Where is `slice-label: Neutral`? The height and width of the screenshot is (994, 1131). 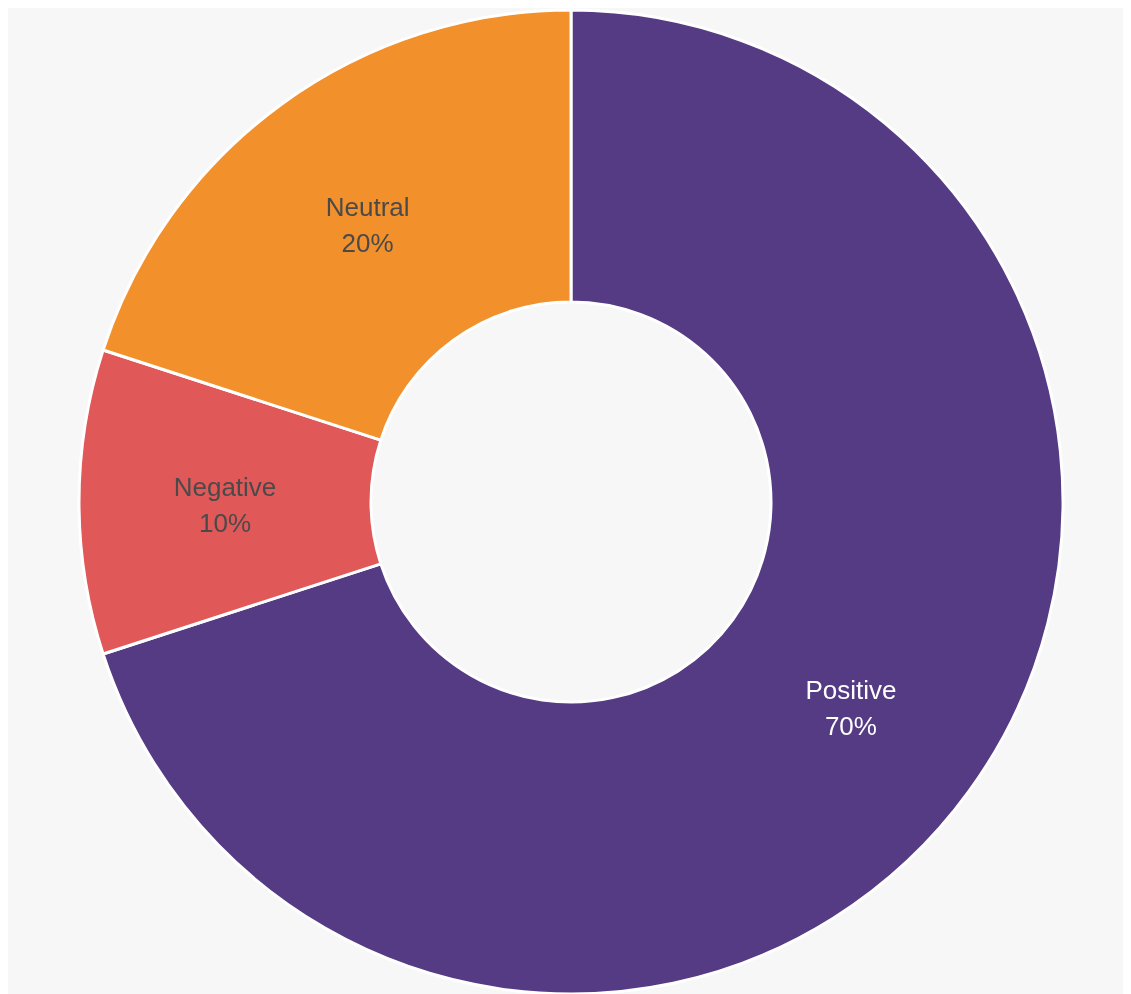
slice-label: Neutral is located at coordinates (367, 207).